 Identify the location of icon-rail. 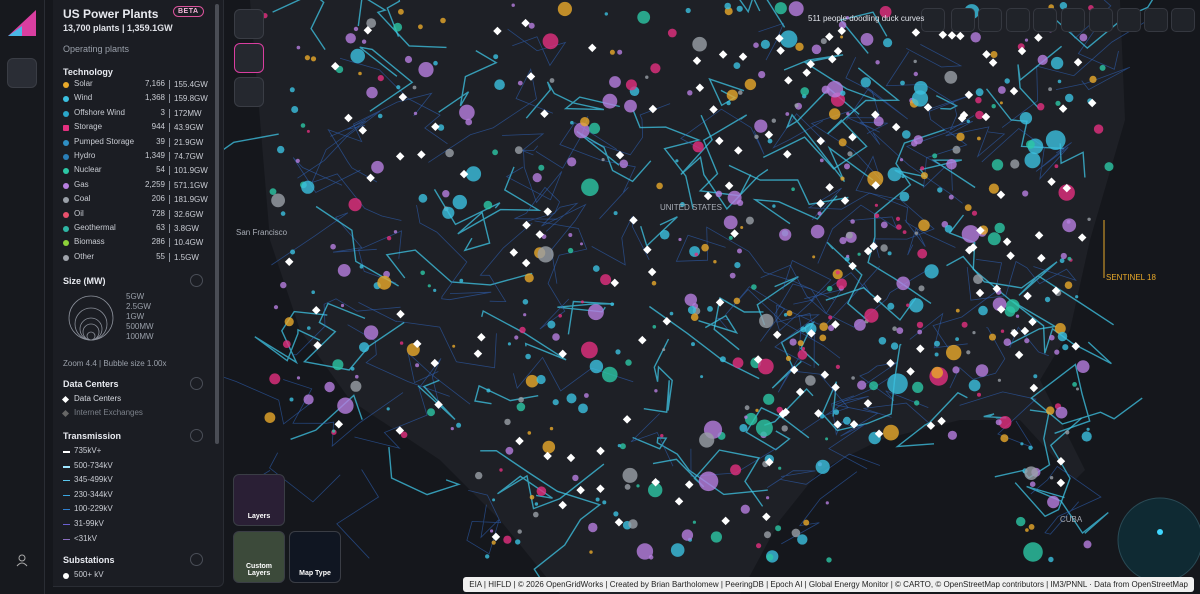
(22, 297).